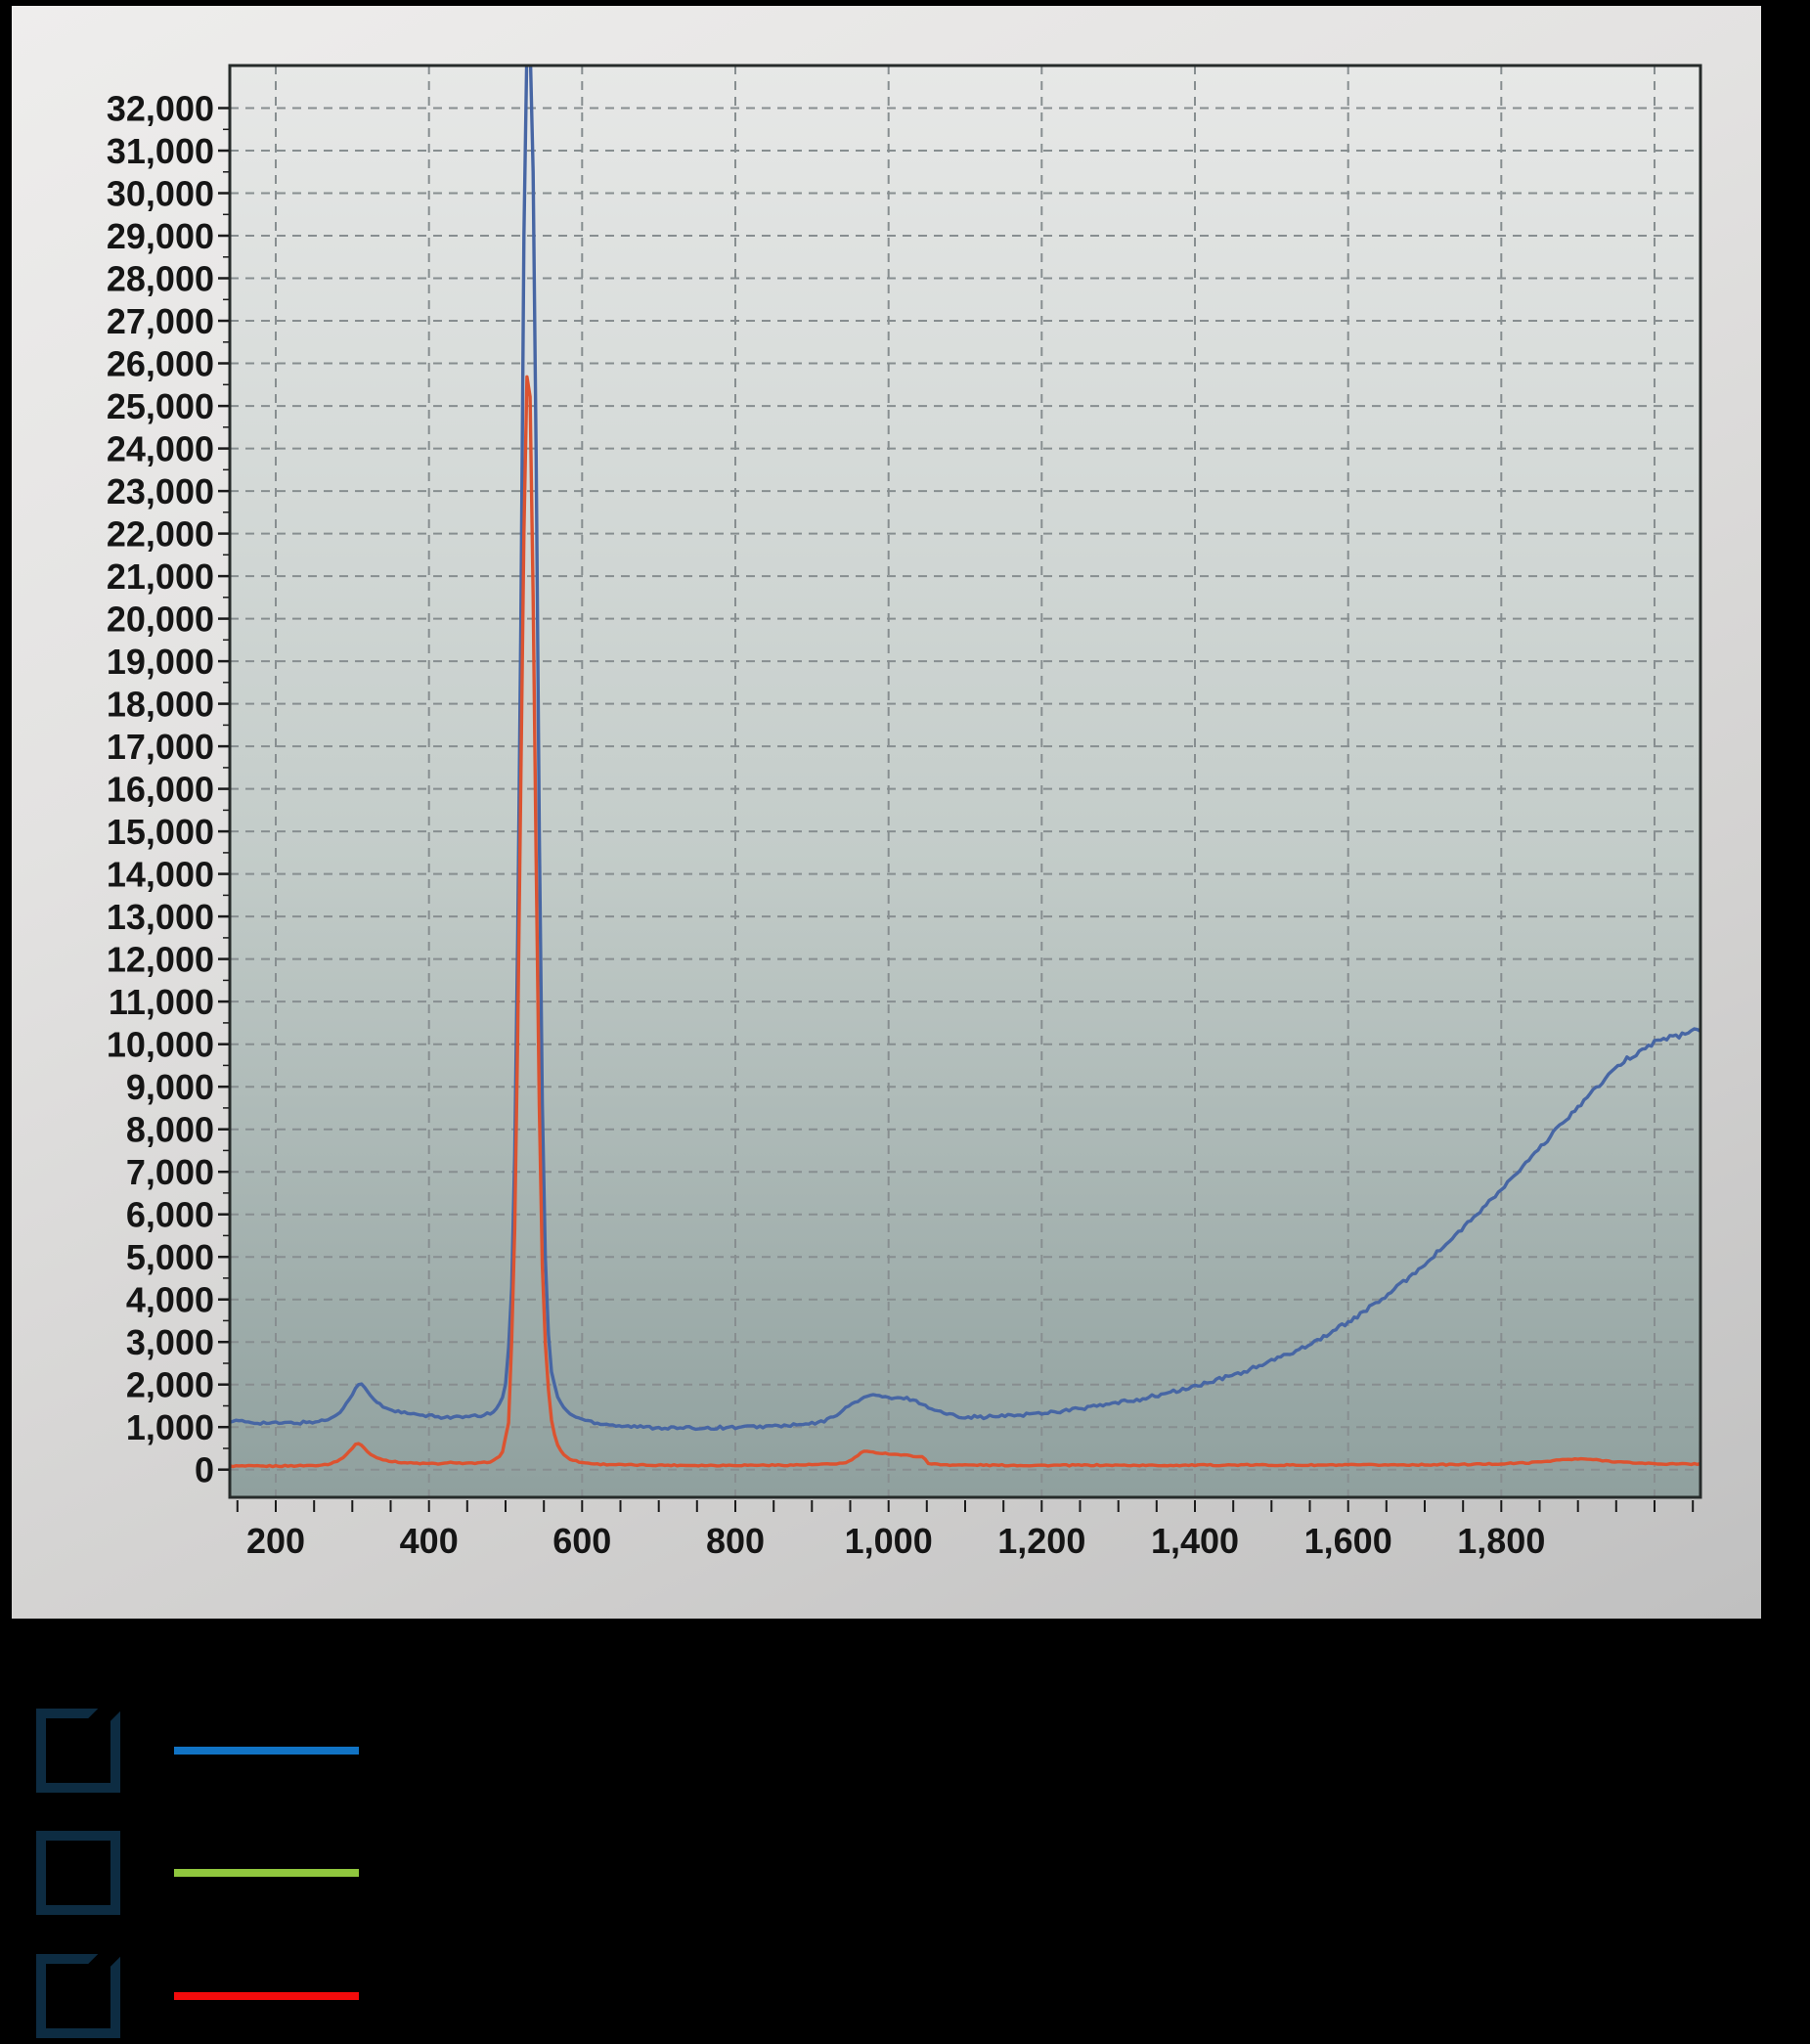 The height and width of the screenshot is (2044, 1810). Describe the element at coordinates (161, 534) in the screenshot. I see `y-axis-label: 22,000` at that location.